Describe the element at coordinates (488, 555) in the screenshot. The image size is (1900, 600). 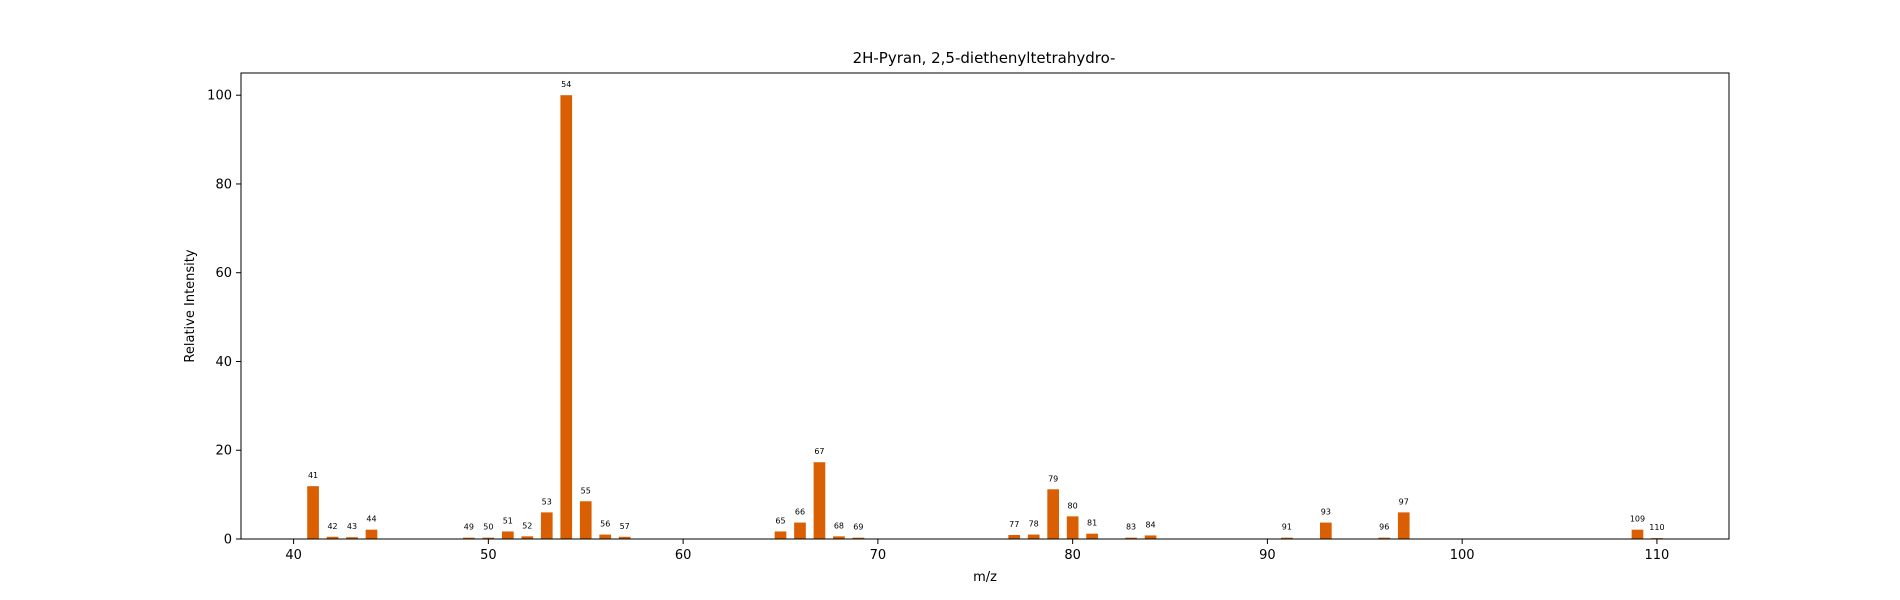
I see `x-tick-label: 50` at that location.